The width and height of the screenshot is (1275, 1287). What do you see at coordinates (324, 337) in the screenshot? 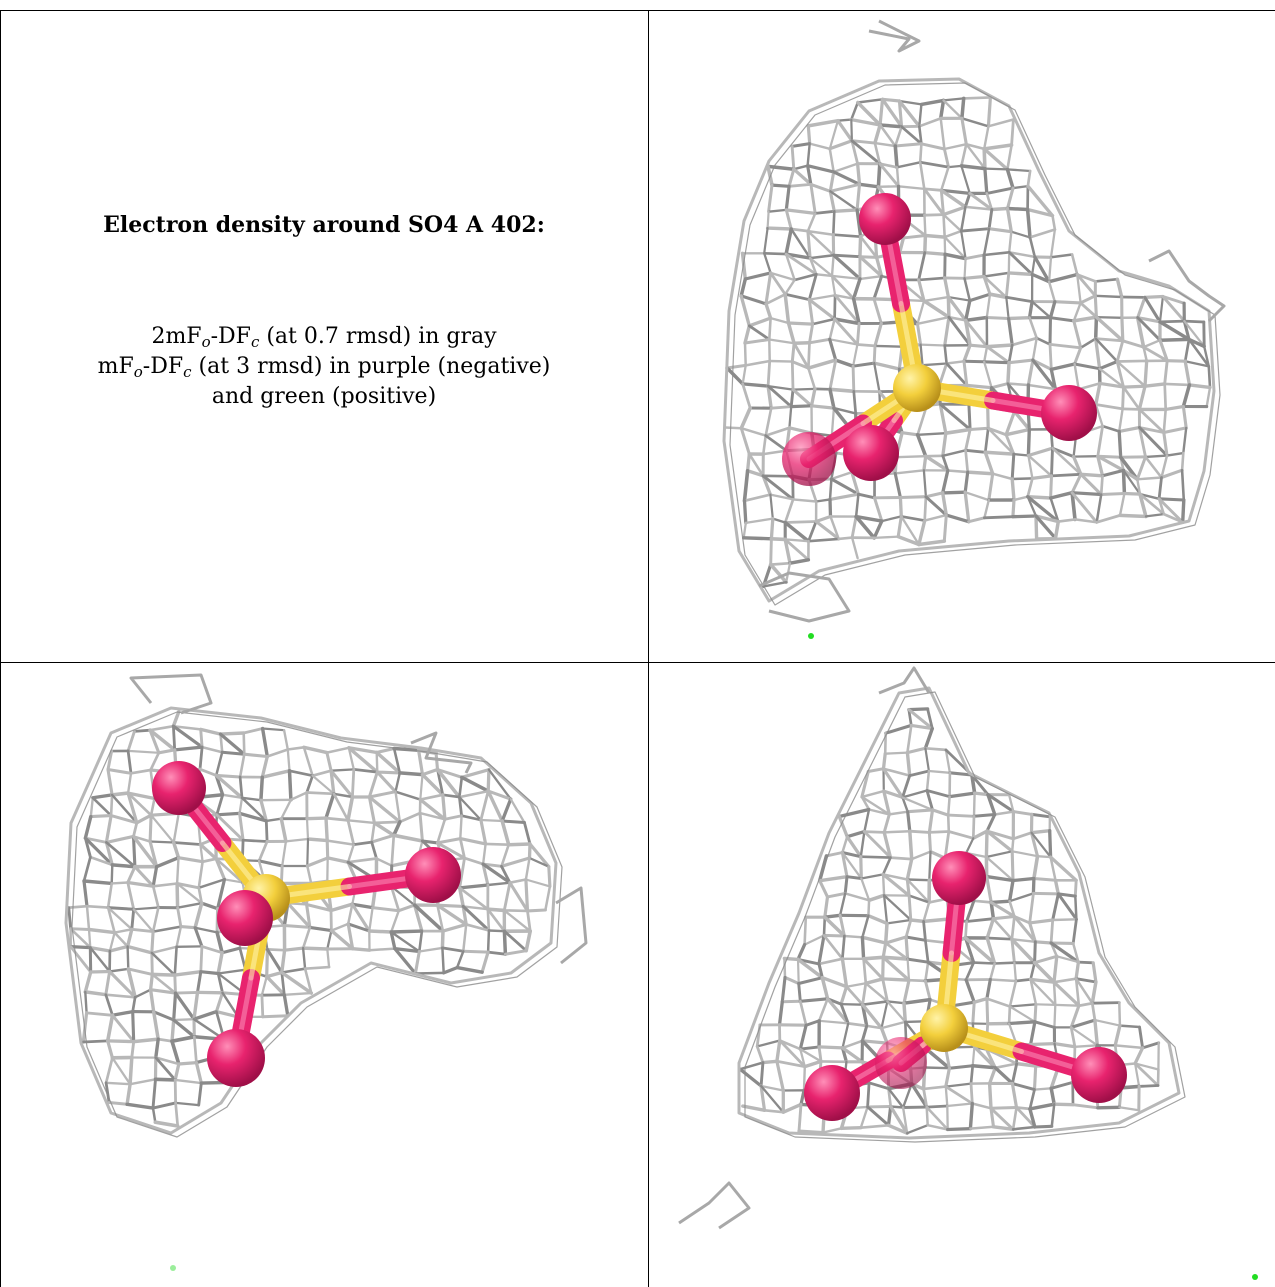
I see `caption-line-2fo: 2mFo-DFc (at 0.7 rmsd) in gray` at bounding box center [324, 337].